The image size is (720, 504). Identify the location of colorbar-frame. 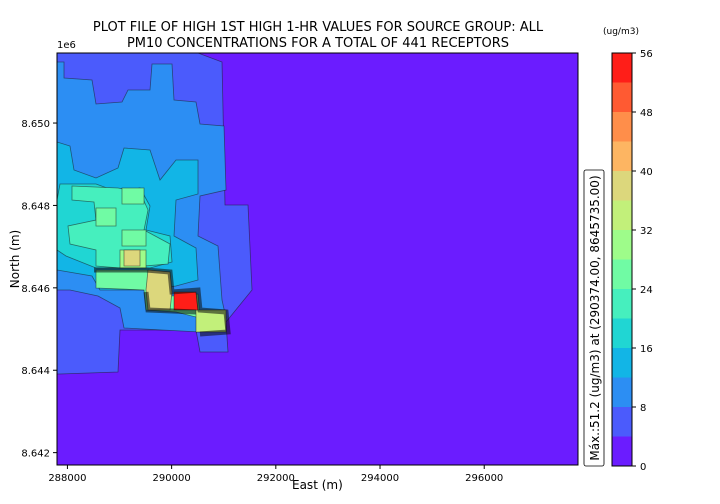
(622, 259).